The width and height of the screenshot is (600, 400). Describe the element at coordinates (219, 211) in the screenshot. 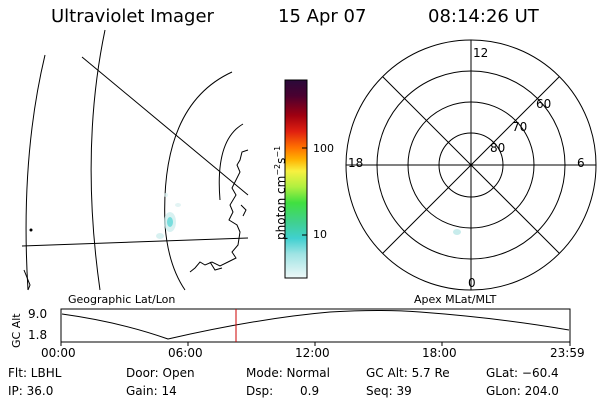

I see `coastline` at that location.